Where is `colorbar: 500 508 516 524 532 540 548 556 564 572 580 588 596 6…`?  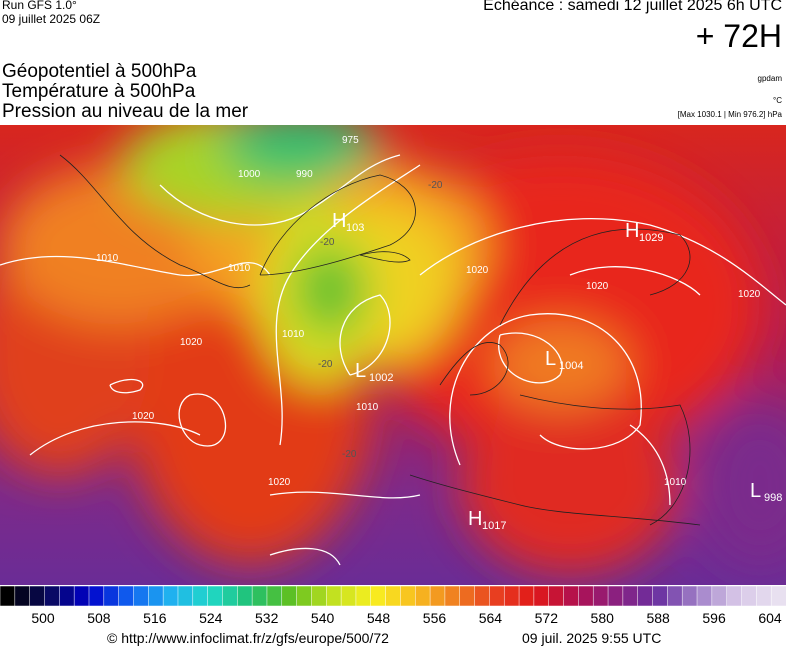 colorbar: 500 508 516 524 532 540 548 556 564 572 580 588 596 6… is located at coordinates (393, 606).